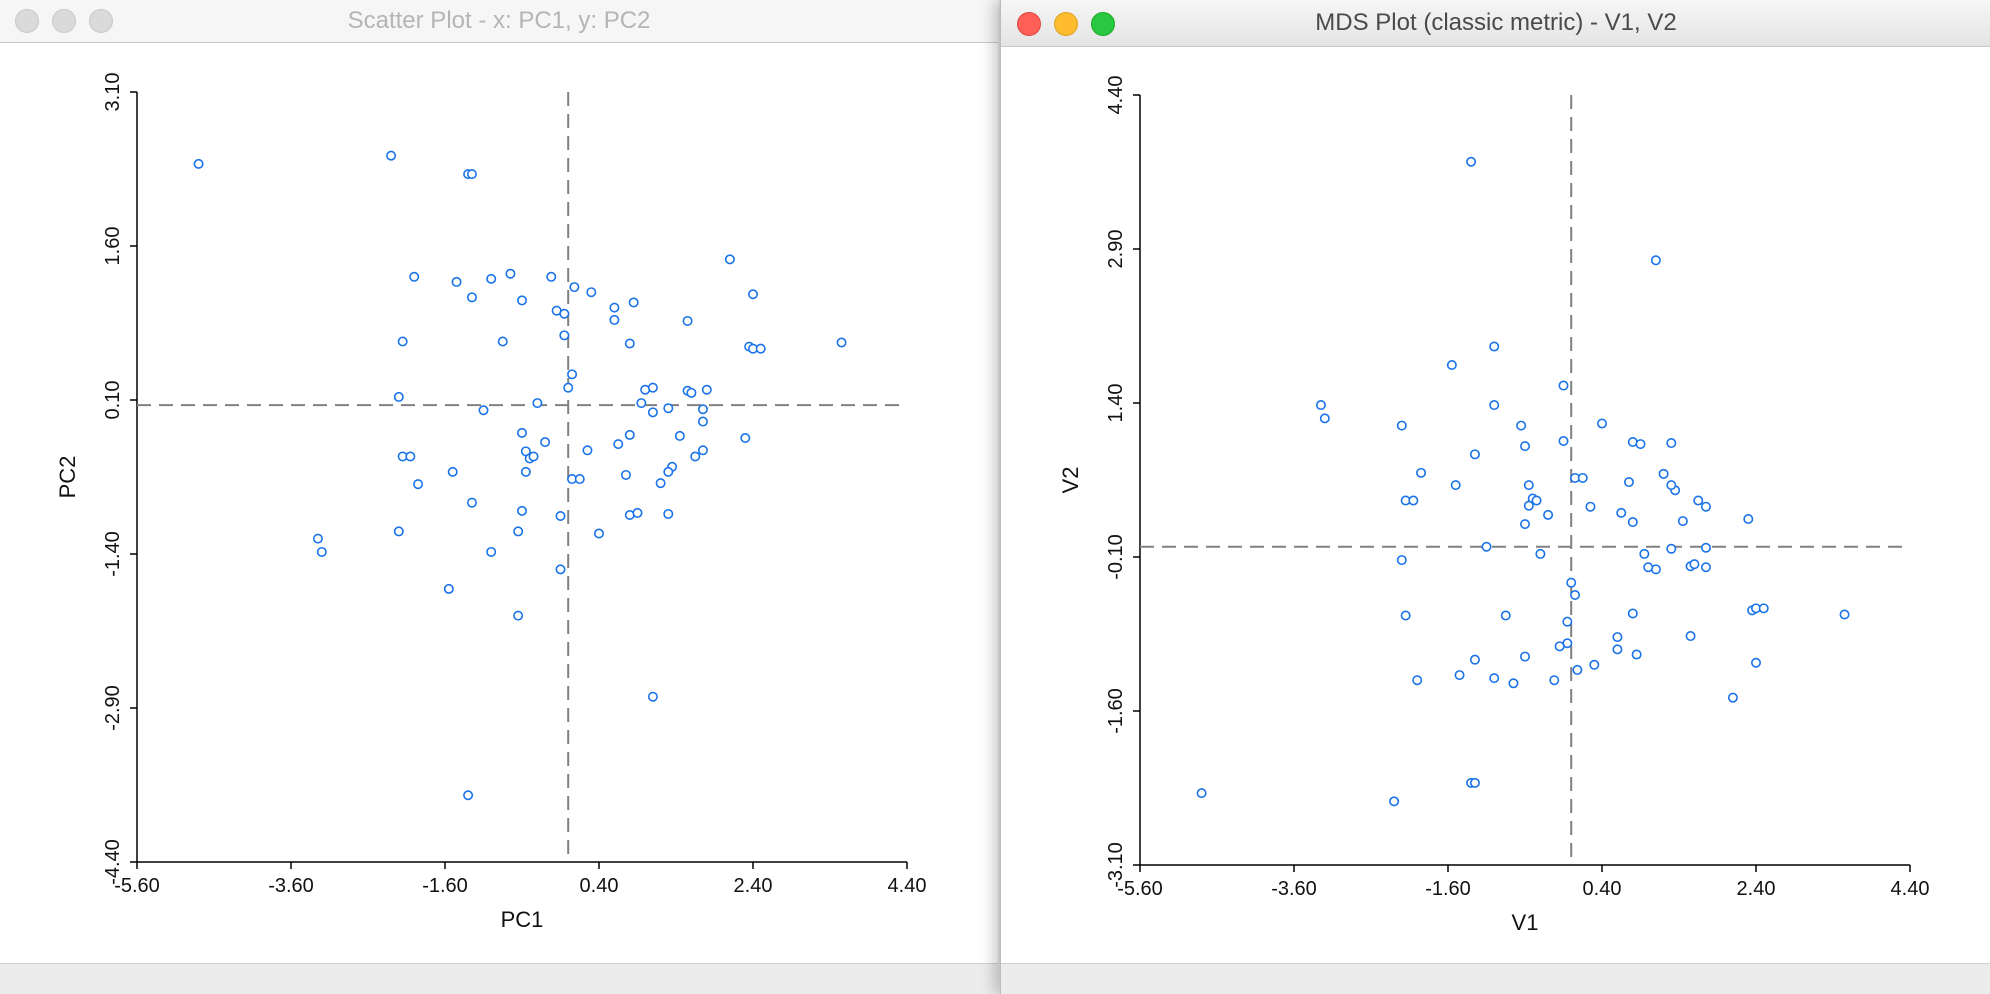  I want to click on x-tick-label: 0.40, so click(599, 886).